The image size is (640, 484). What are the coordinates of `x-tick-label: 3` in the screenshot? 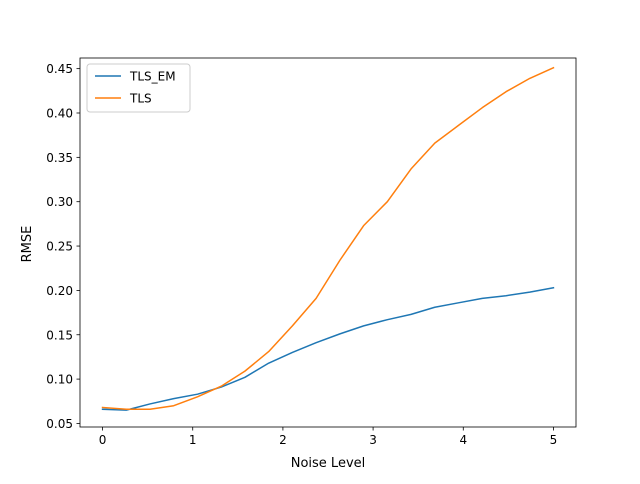 It's located at (373, 440).